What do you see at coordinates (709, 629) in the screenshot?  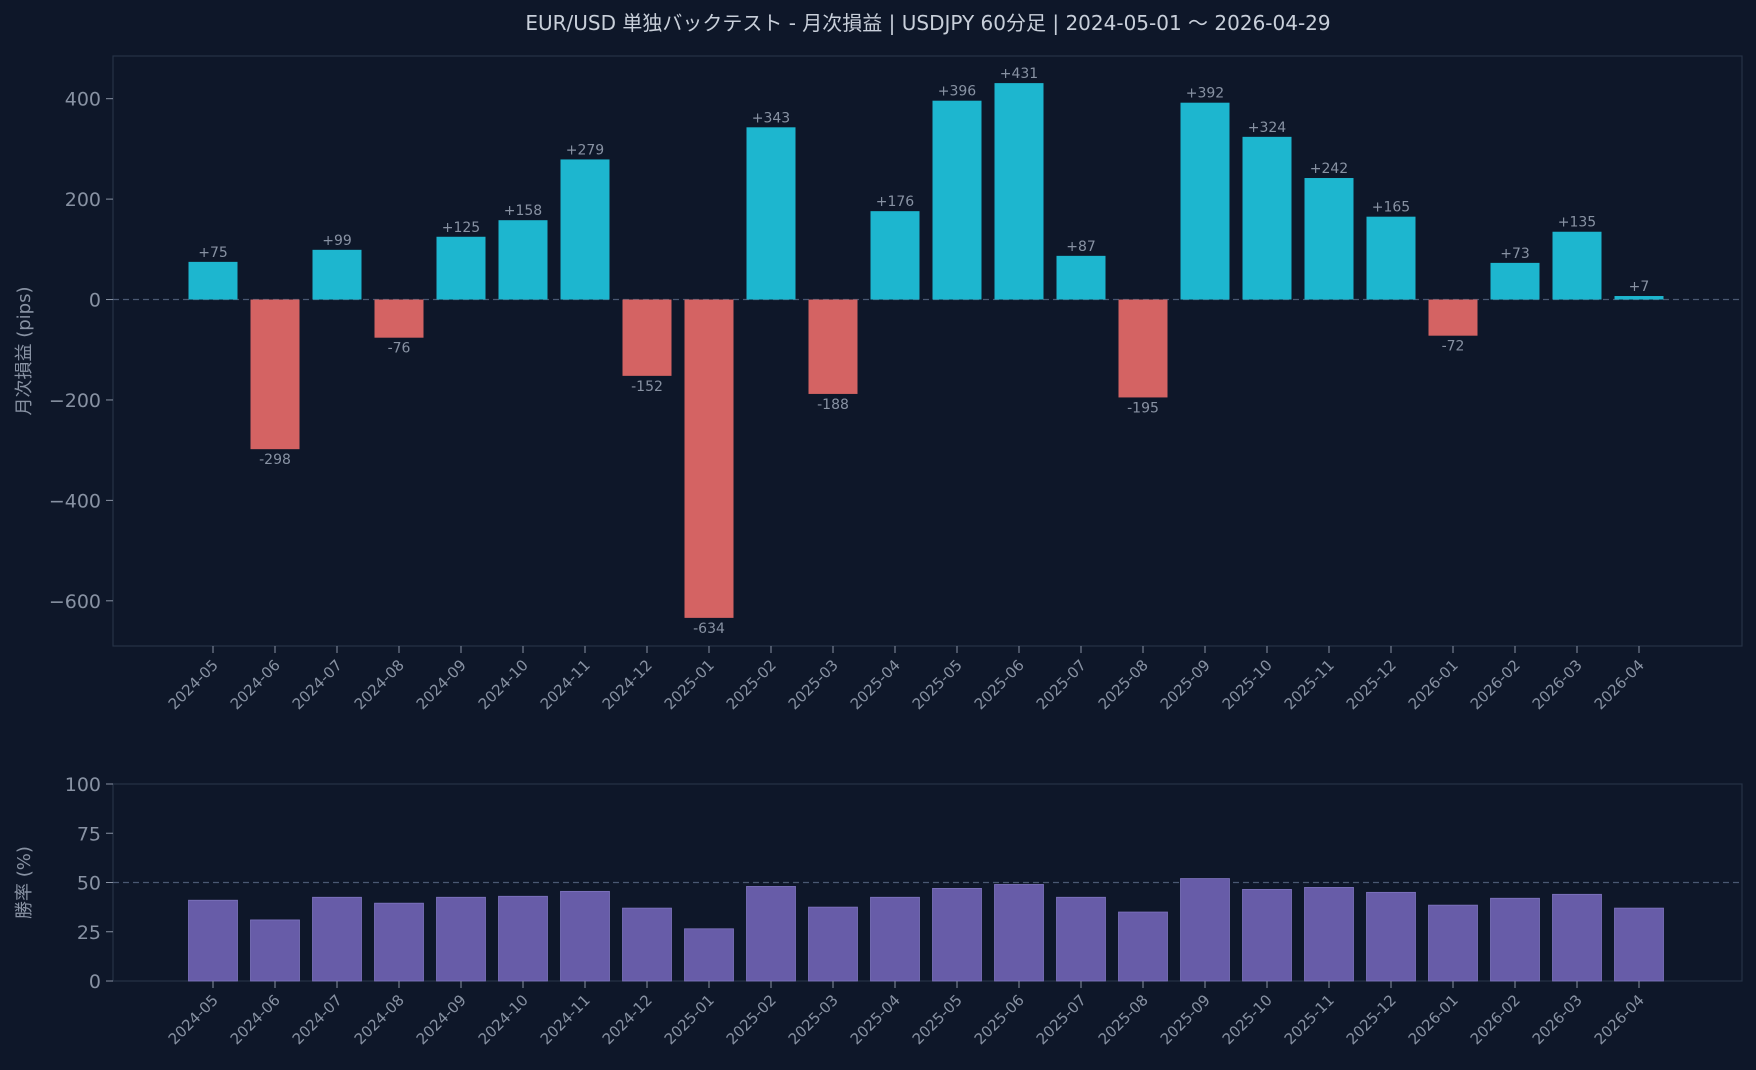 I see `pnl-data-label: -634` at bounding box center [709, 629].